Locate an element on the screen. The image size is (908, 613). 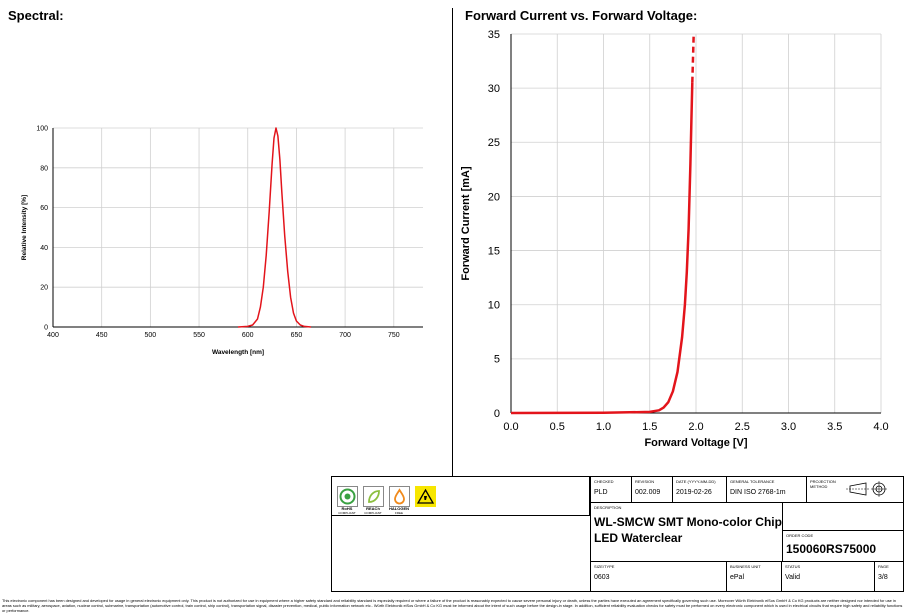
revision-value: 002.009 is located at coordinates (648, 492).